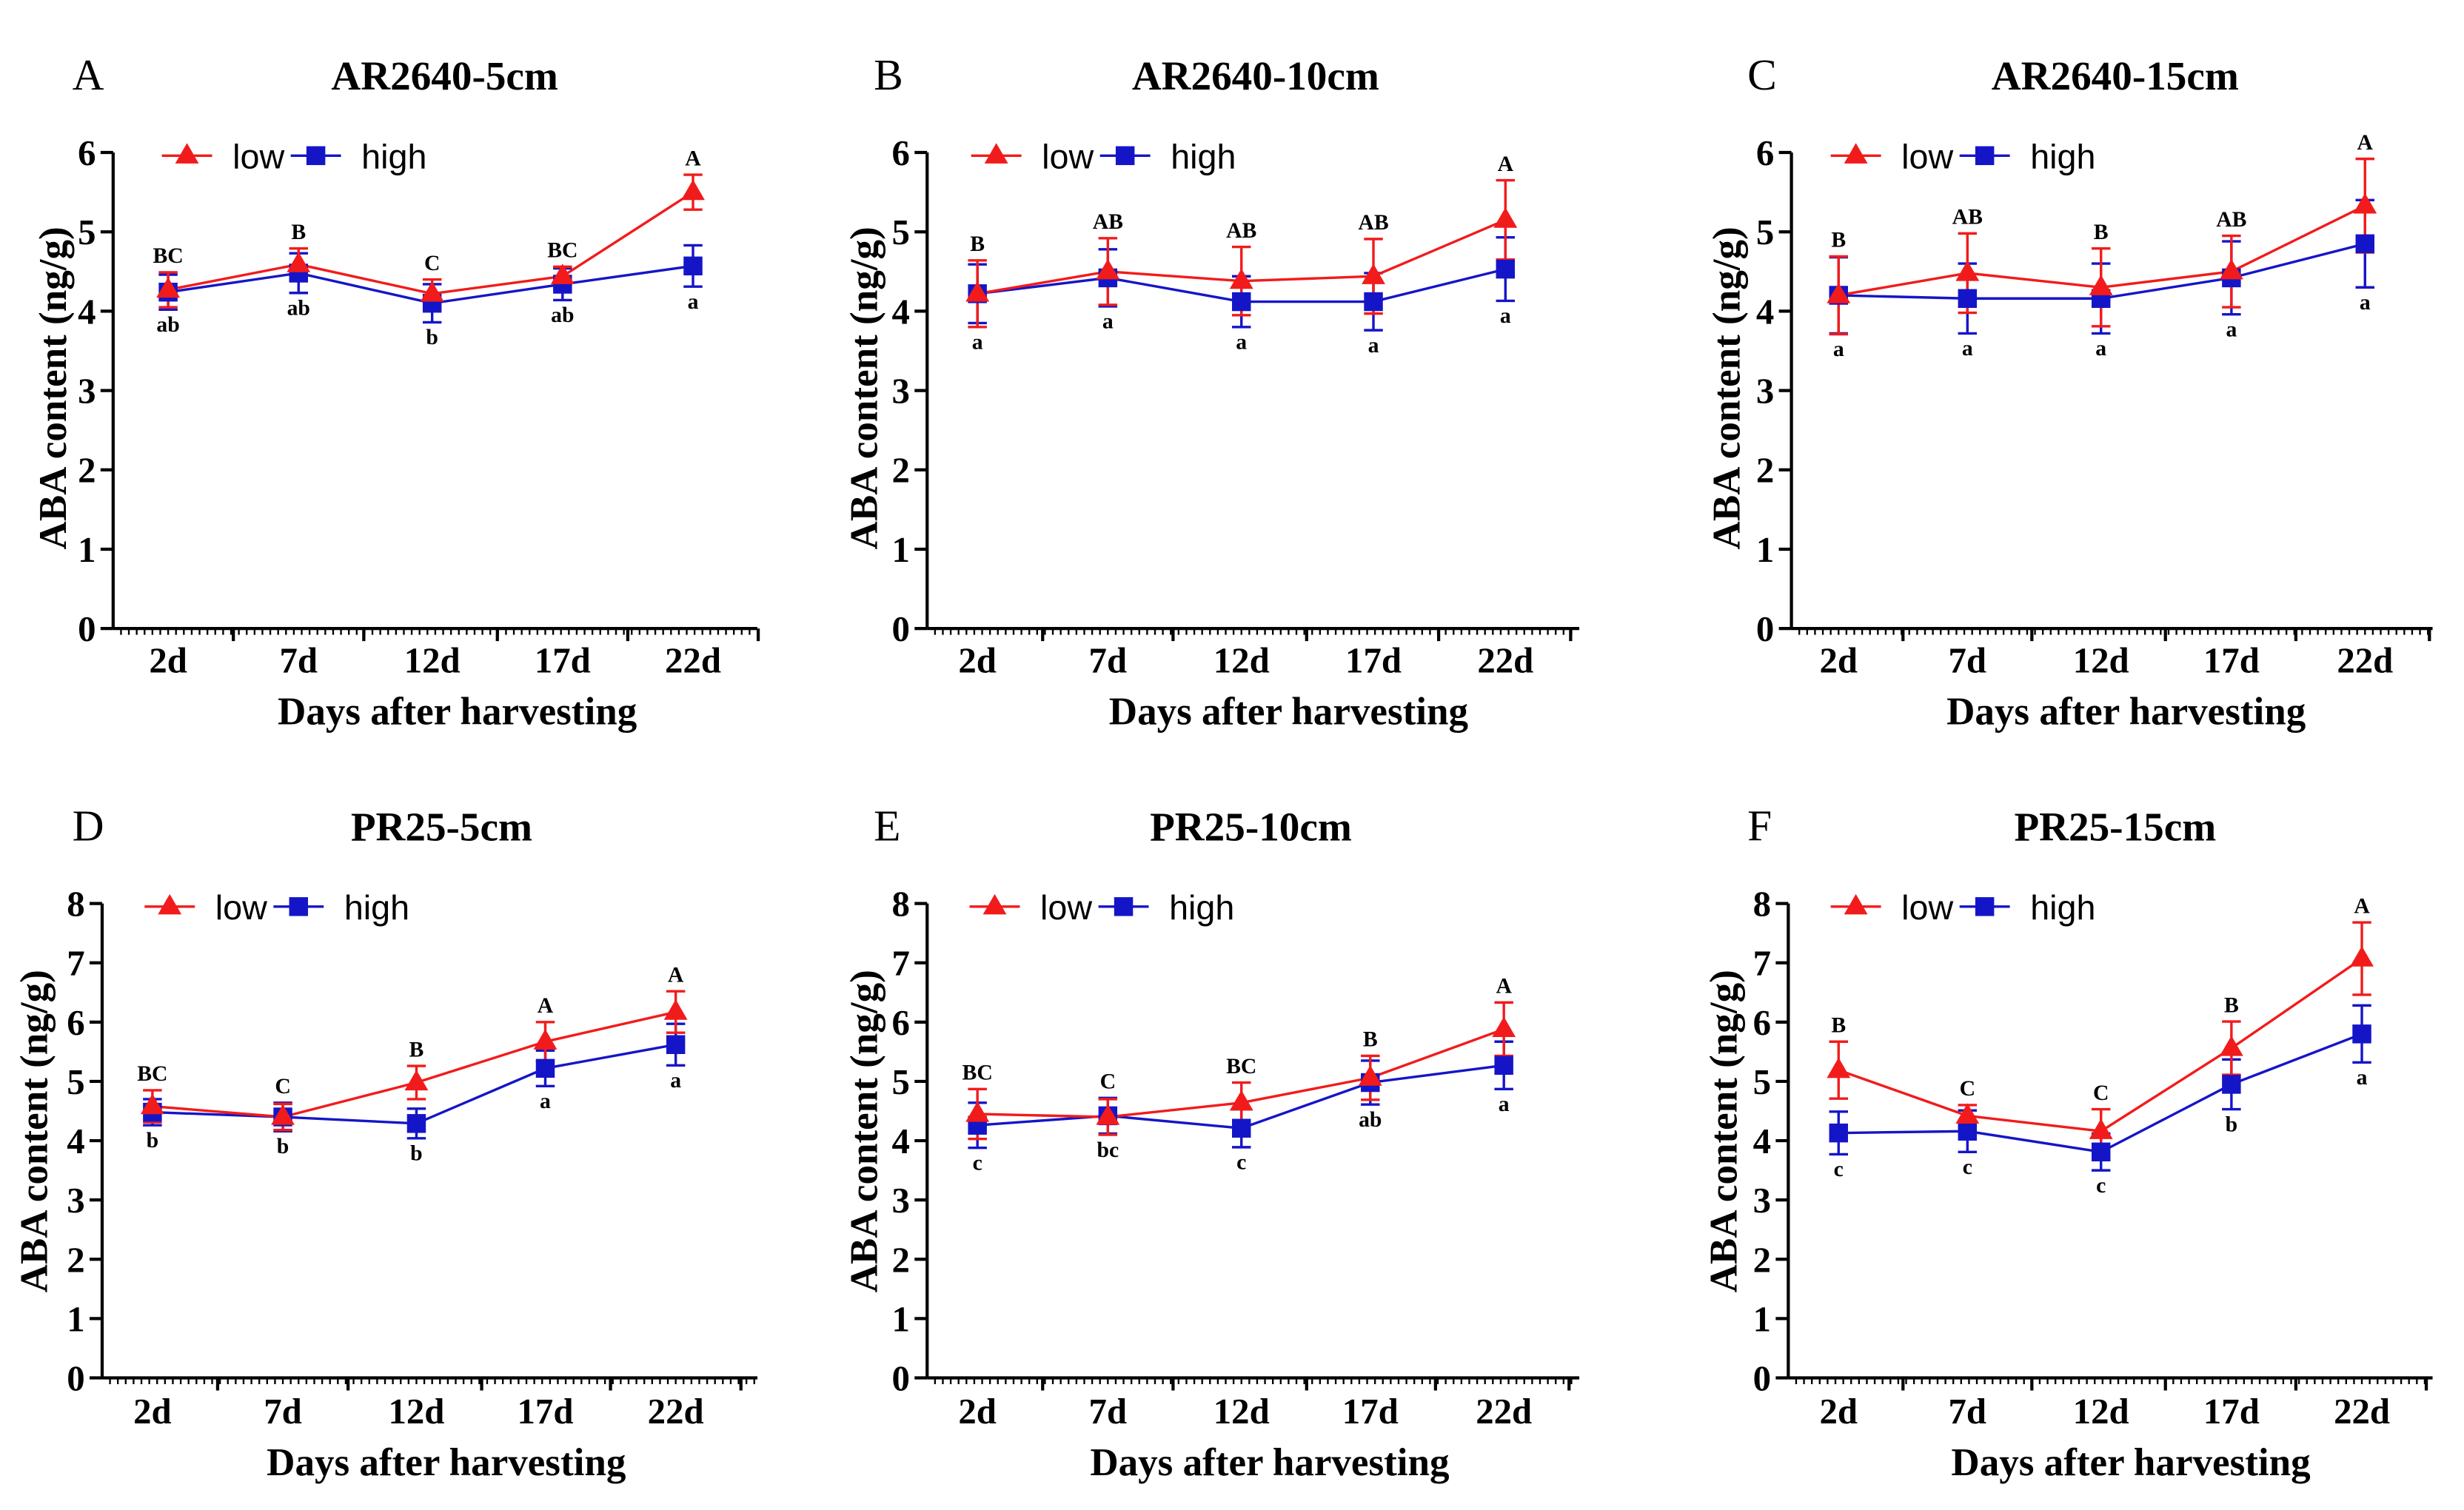 The width and height of the screenshot is (2464, 1510). What do you see at coordinates (1108, 1150) in the screenshot?
I see `significance-letter-high: bc` at bounding box center [1108, 1150].